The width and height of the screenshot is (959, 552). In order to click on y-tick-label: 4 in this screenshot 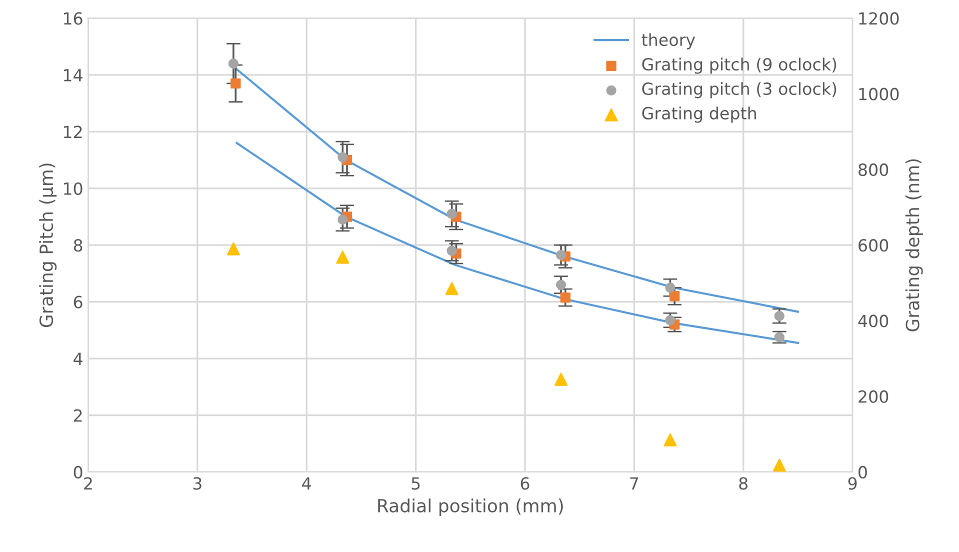, I will do `click(78, 358)`.